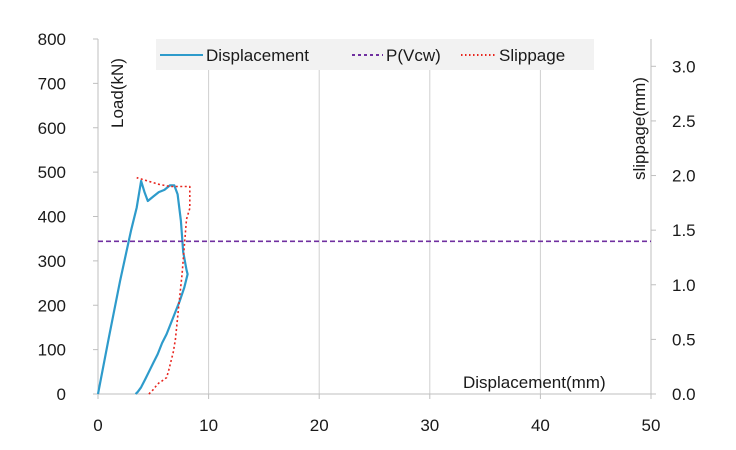 Image resolution: width=736 pixels, height=450 pixels. I want to click on legend-label-slippage: Slippage, so click(532, 55).